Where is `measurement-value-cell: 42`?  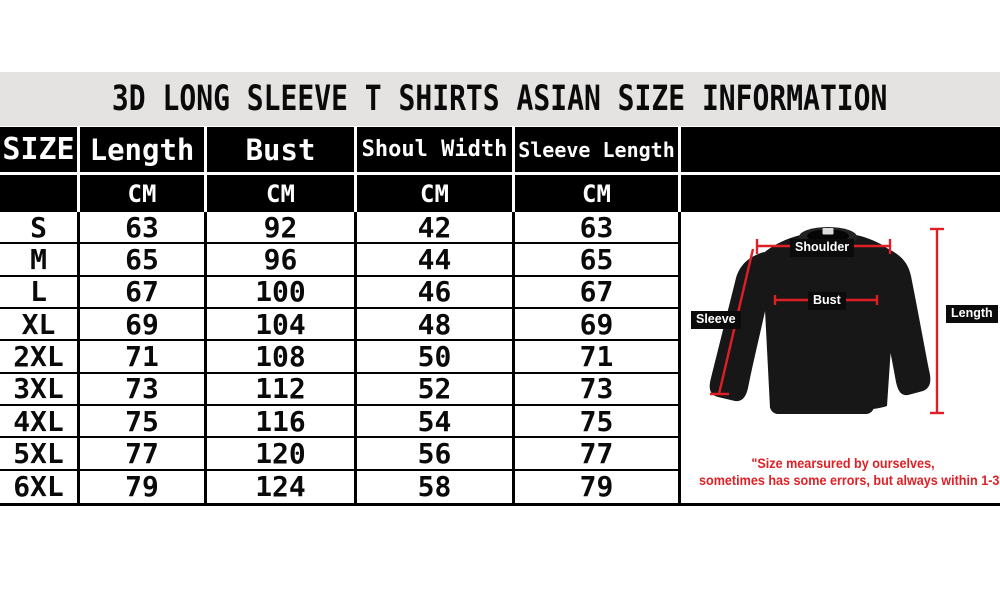
measurement-value-cell: 42 is located at coordinates (436, 228).